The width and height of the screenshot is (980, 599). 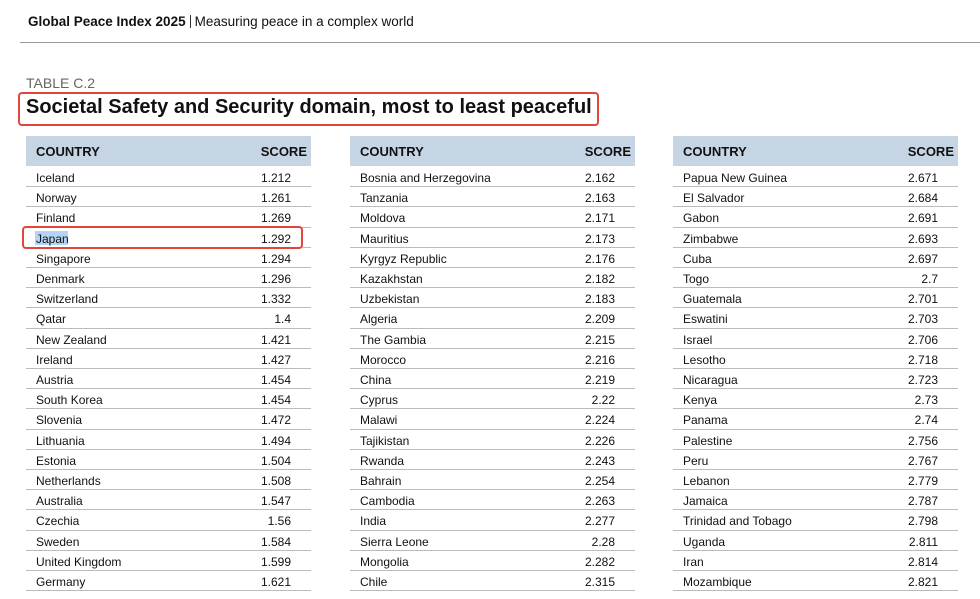 I want to click on country: New Zealand, so click(x=71, y=339).